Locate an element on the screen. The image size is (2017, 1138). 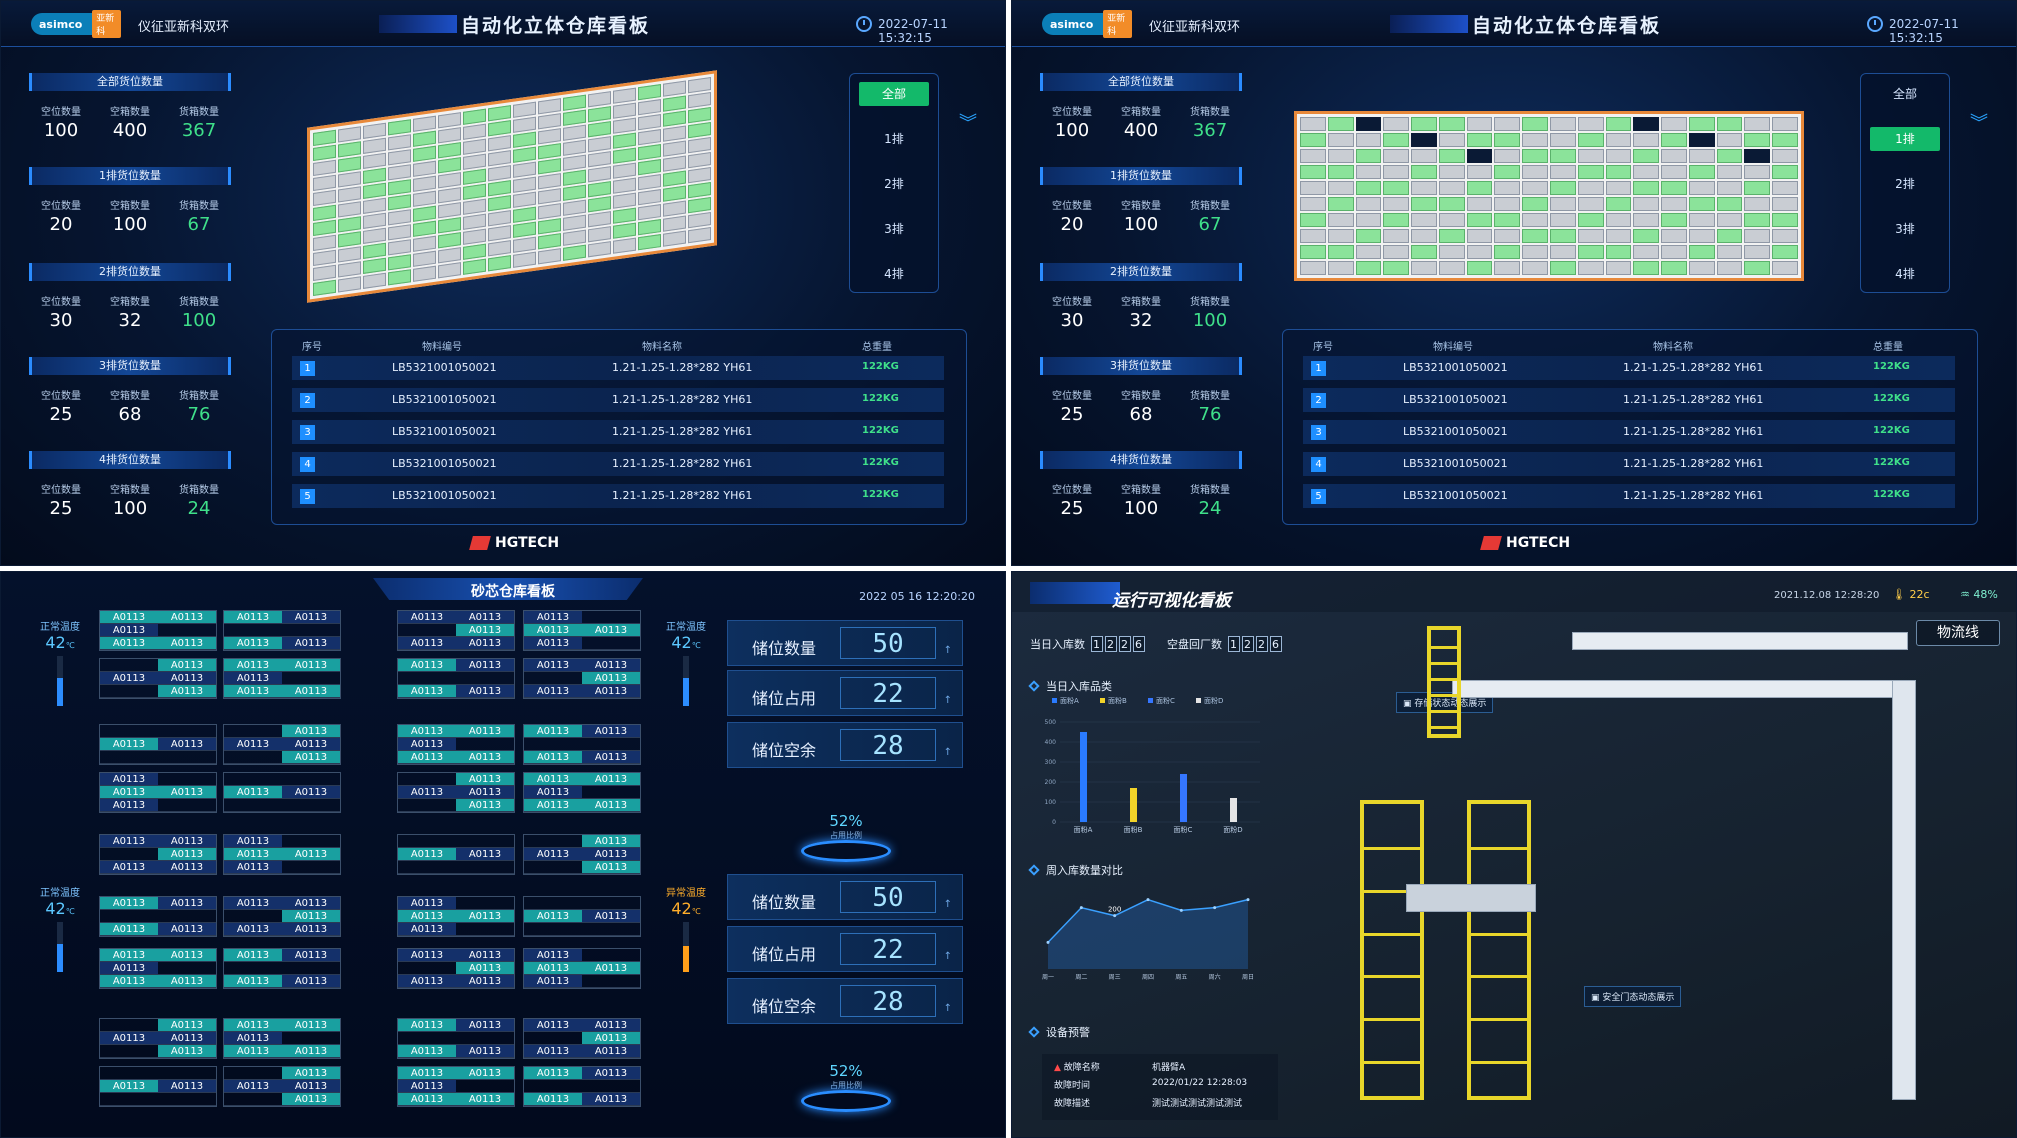
stat-value: 24 is located at coordinates (199, 508).